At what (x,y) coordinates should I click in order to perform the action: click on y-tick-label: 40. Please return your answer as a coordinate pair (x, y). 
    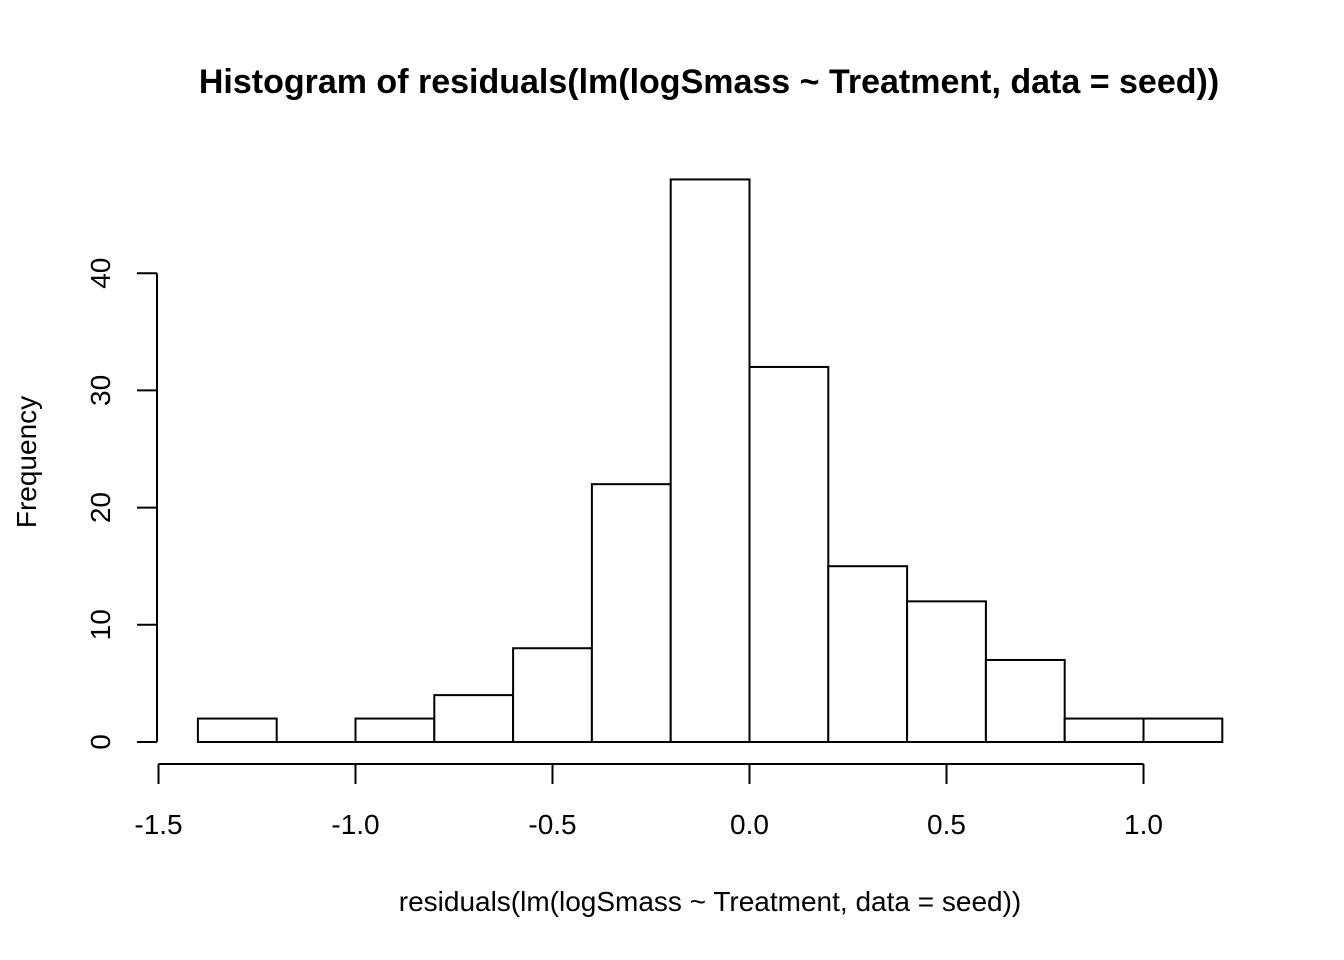
    Looking at the image, I should click on (100, 273).